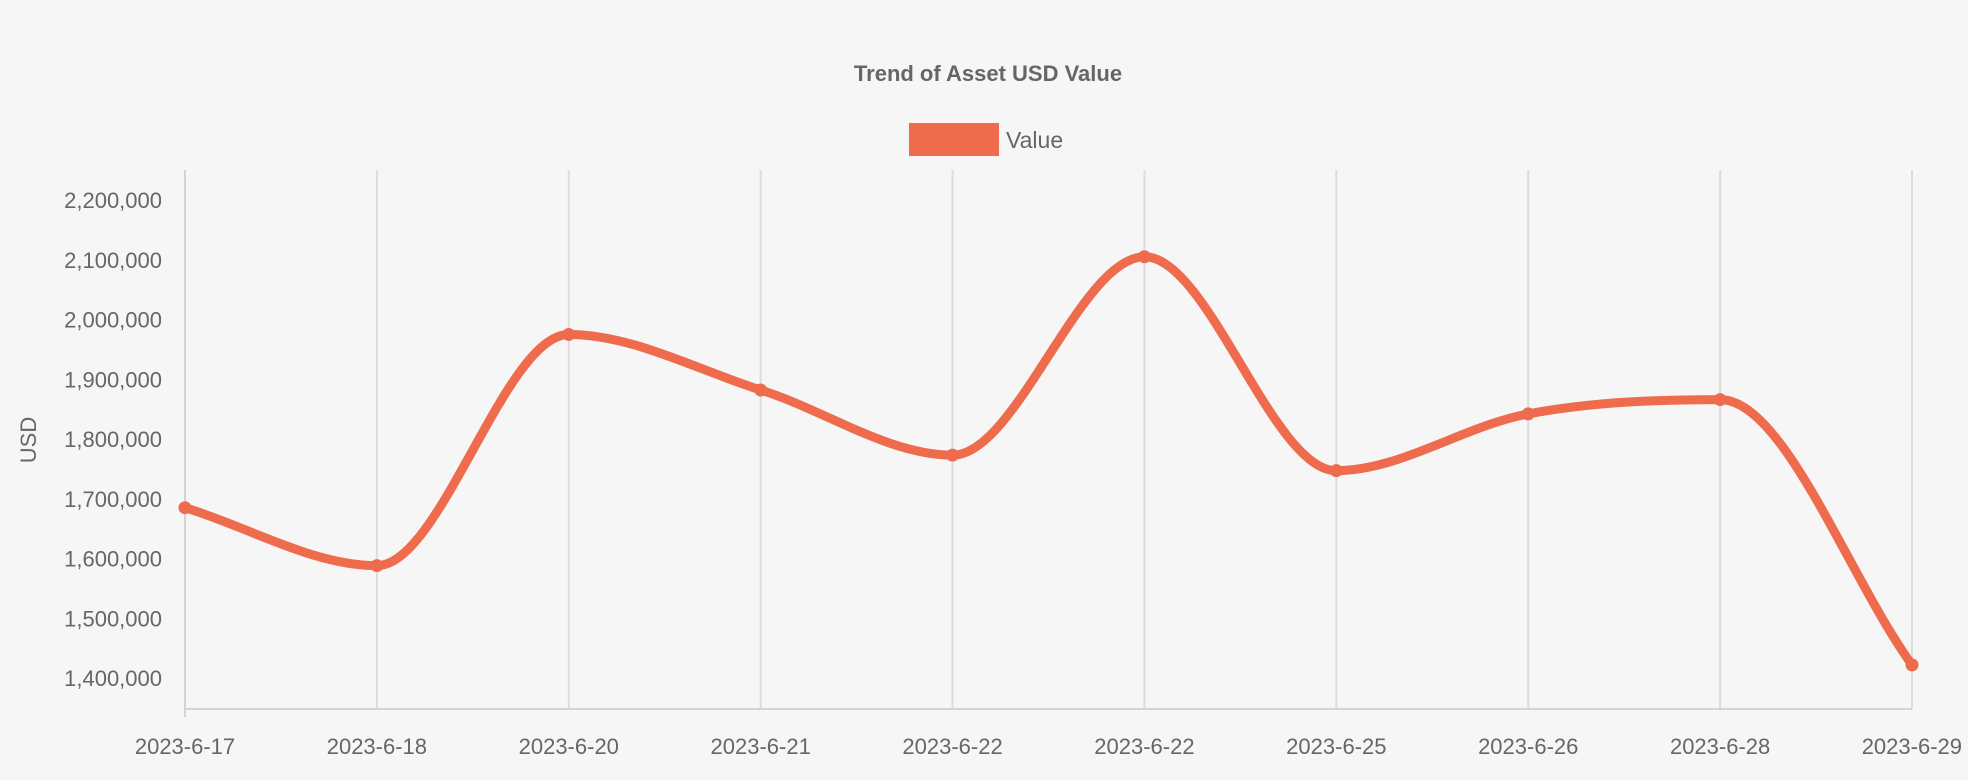 The height and width of the screenshot is (780, 1968). What do you see at coordinates (1912, 746) in the screenshot?
I see `x-tick-label: 2023-6-29` at bounding box center [1912, 746].